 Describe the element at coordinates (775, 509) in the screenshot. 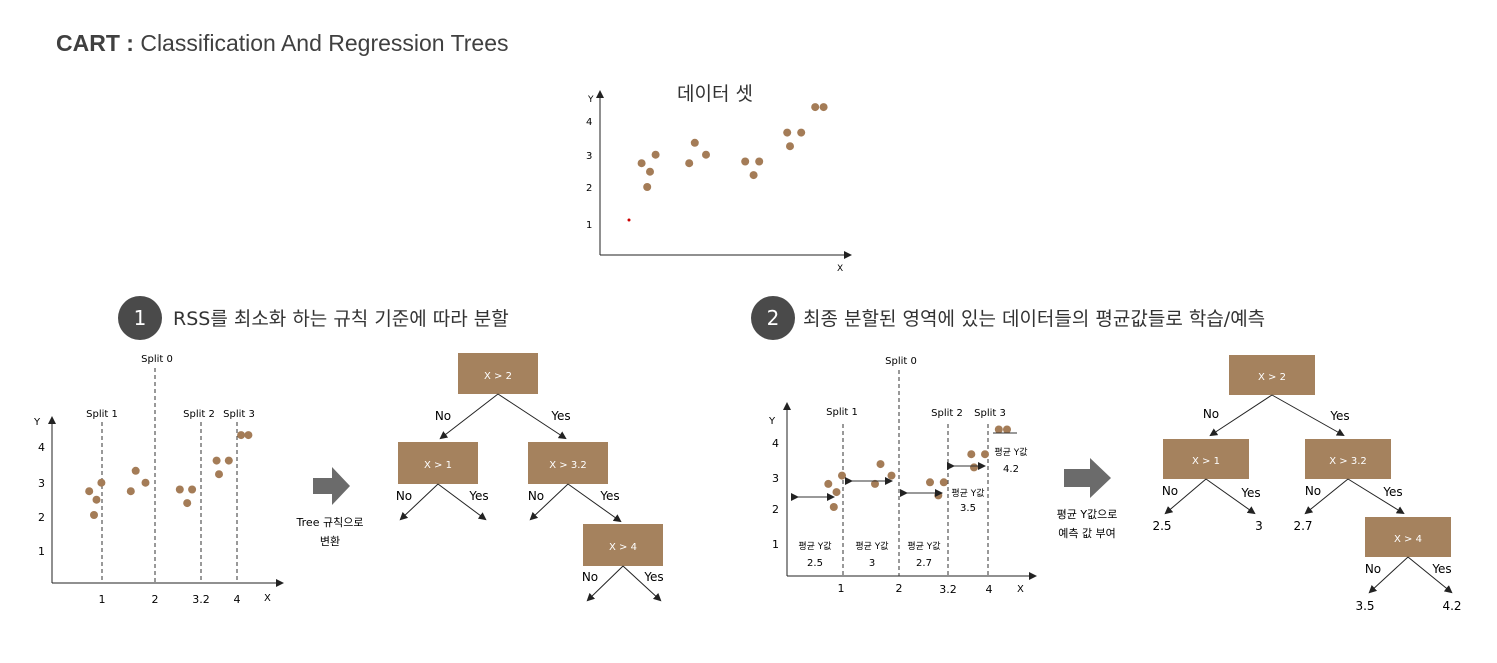

I see `step2-ytick-2: 2` at that location.